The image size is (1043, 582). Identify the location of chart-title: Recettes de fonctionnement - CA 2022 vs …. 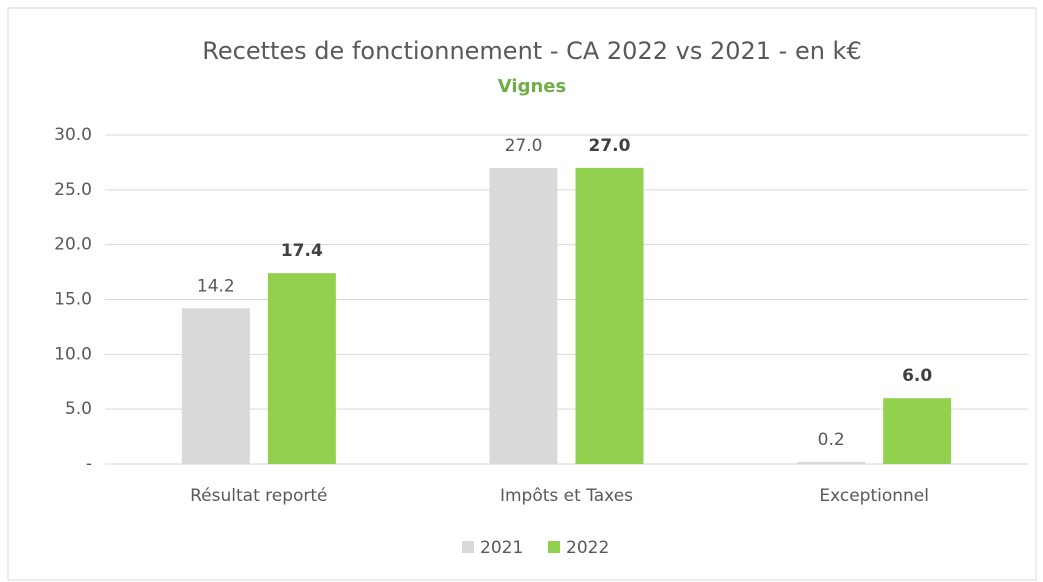
(531, 51).